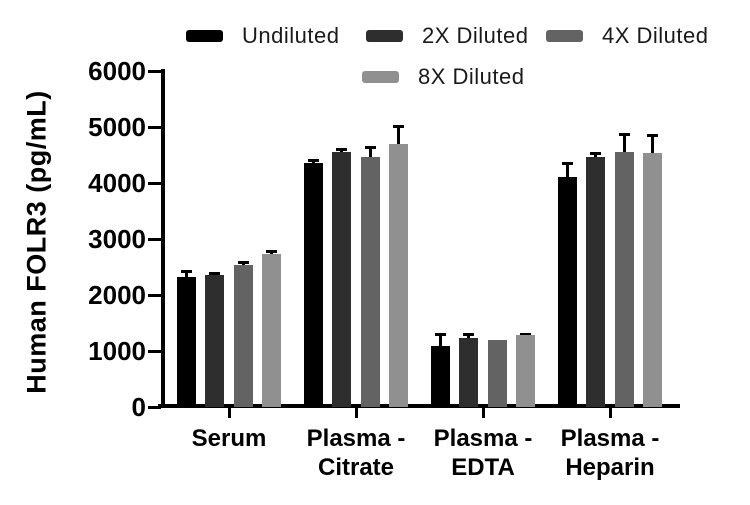 This screenshot has width=750, height=505. What do you see at coordinates (469, 372) in the screenshot?
I see `bar-plasma-edta-2x-diluted` at bounding box center [469, 372].